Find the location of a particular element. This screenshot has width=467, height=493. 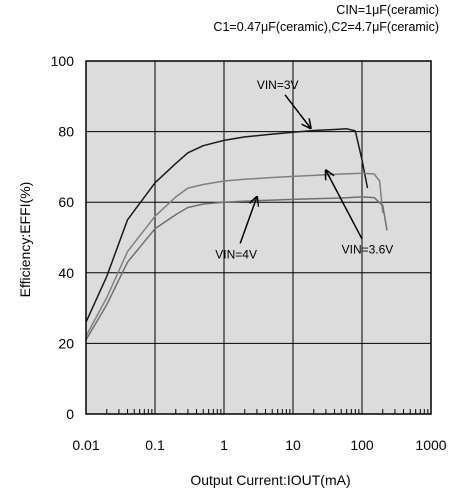

annotation-label: VIN=3V is located at coordinates (278, 85).